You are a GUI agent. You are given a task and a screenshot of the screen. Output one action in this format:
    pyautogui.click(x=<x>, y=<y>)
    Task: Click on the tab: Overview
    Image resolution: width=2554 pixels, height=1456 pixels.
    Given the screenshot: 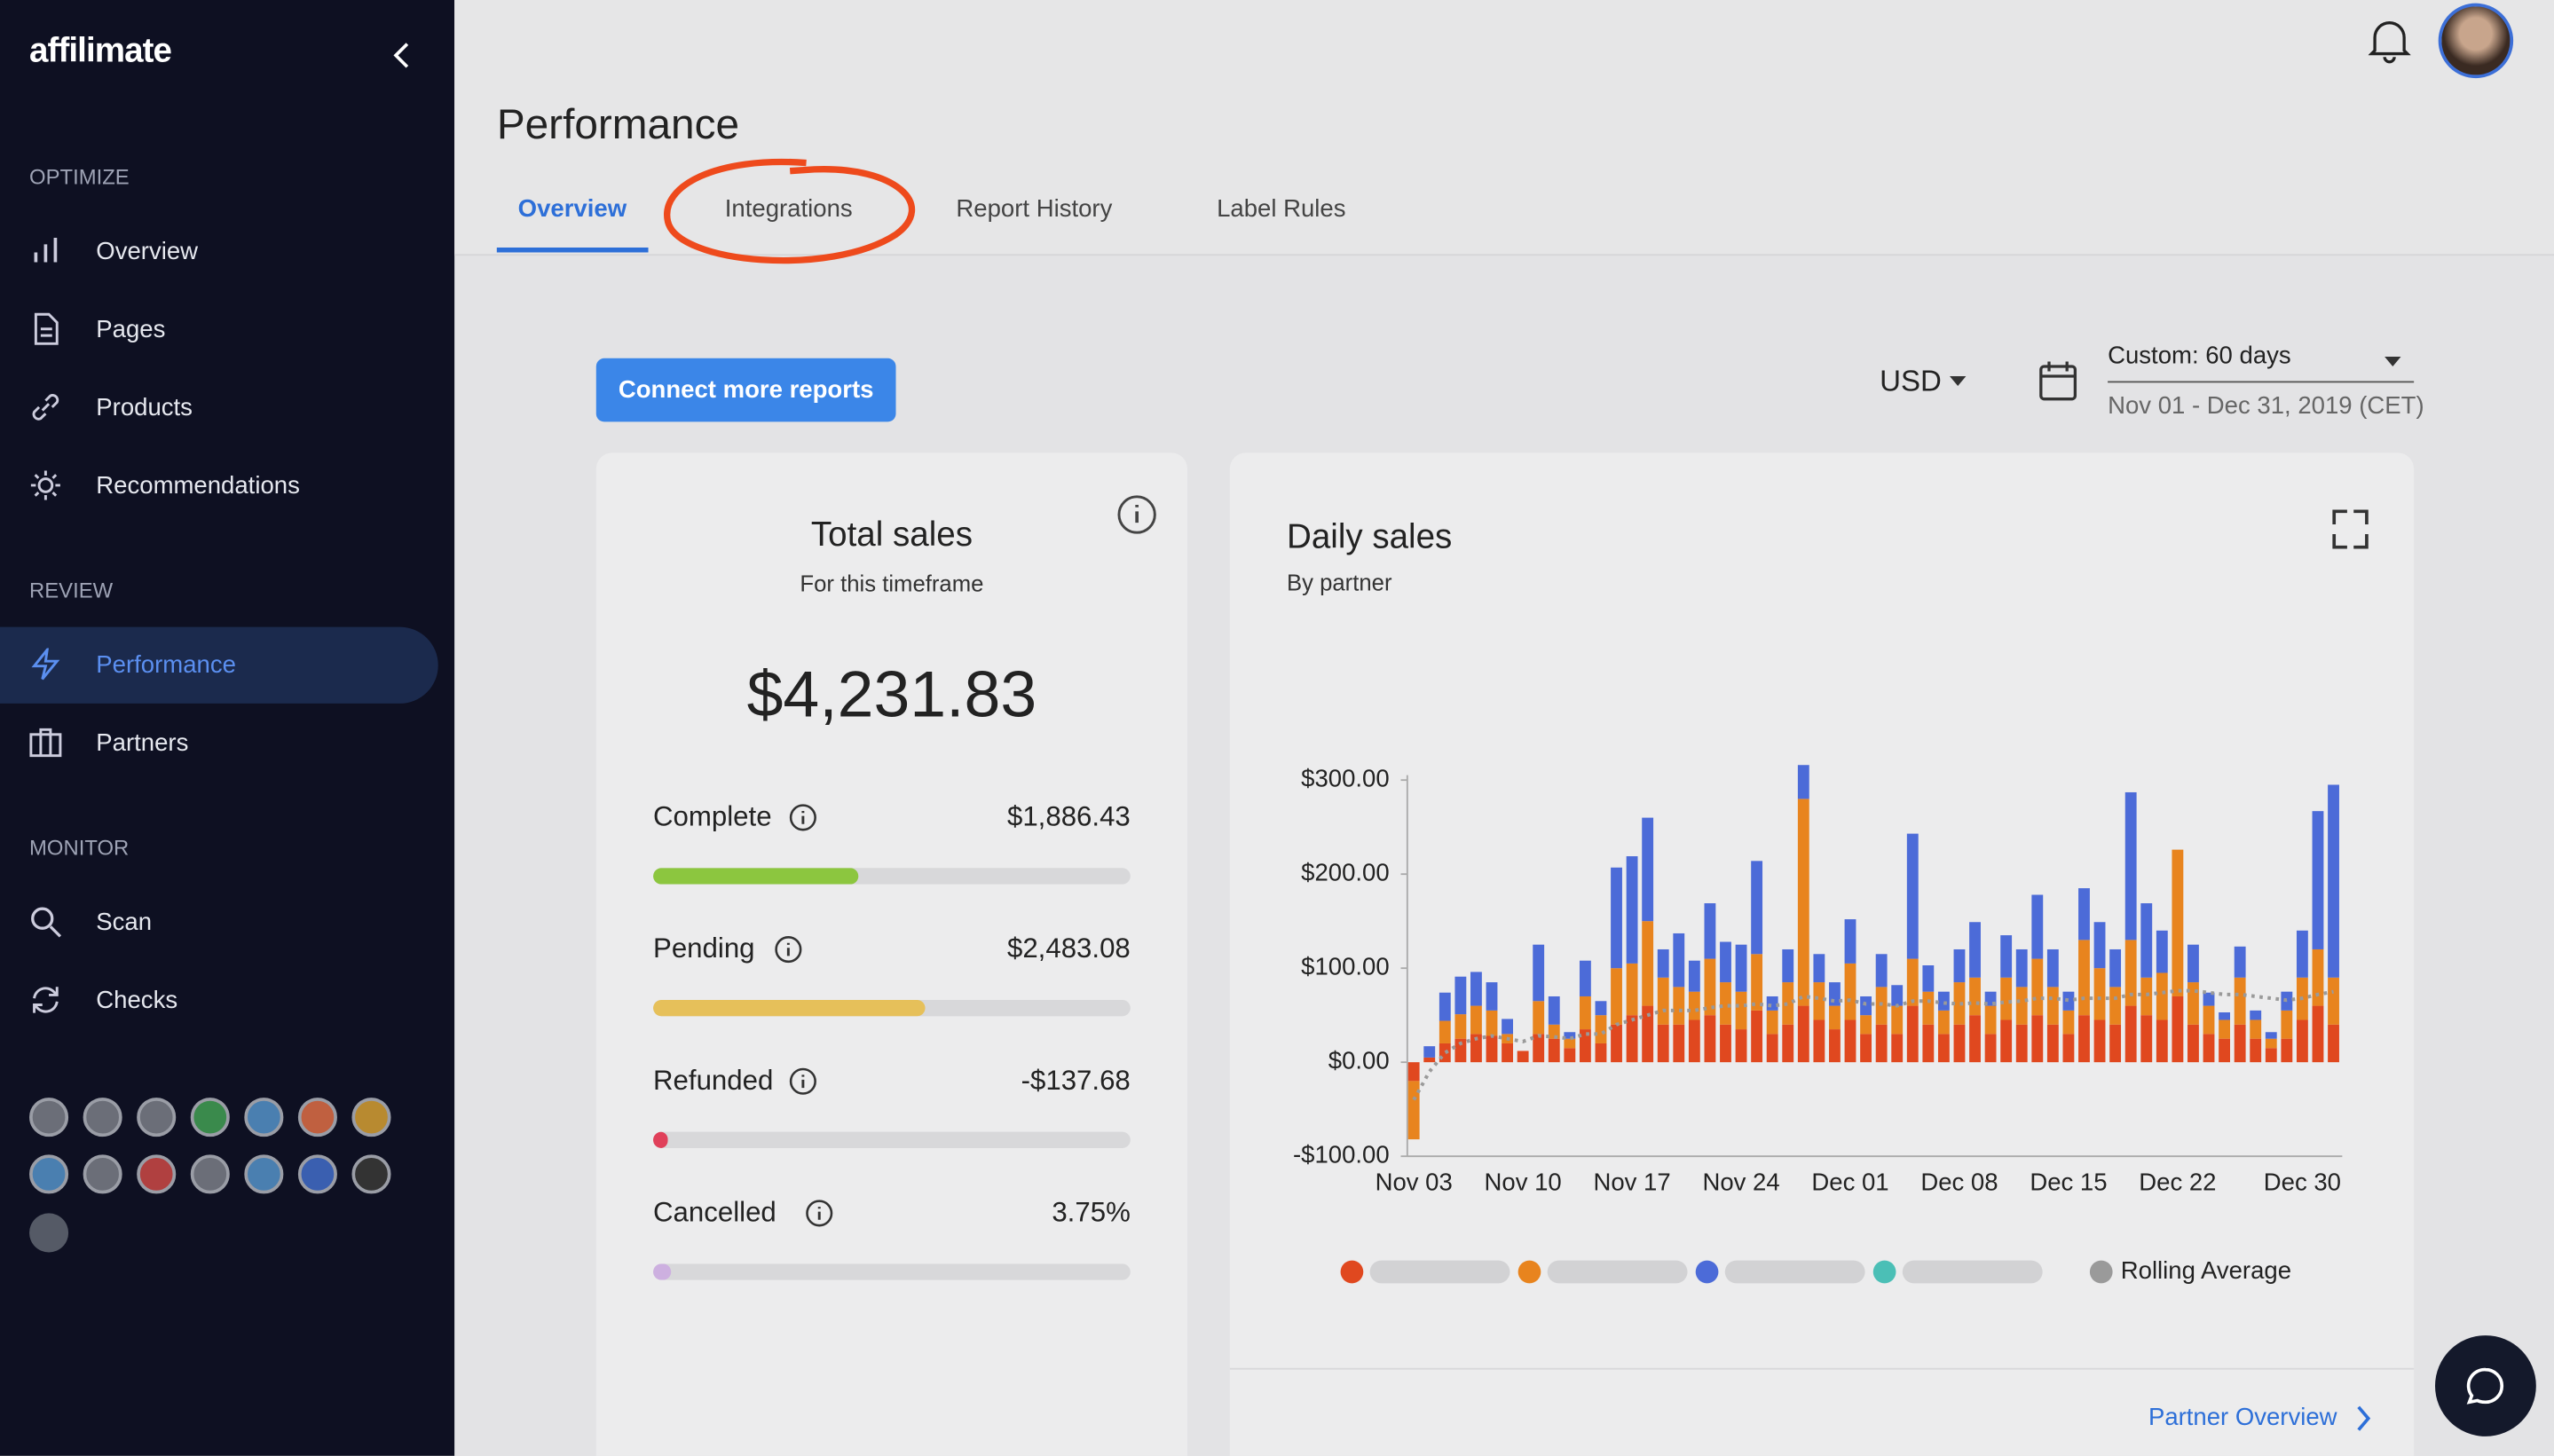 What is the action you would take?
    pyautogui.click(x=572, y=209)
    